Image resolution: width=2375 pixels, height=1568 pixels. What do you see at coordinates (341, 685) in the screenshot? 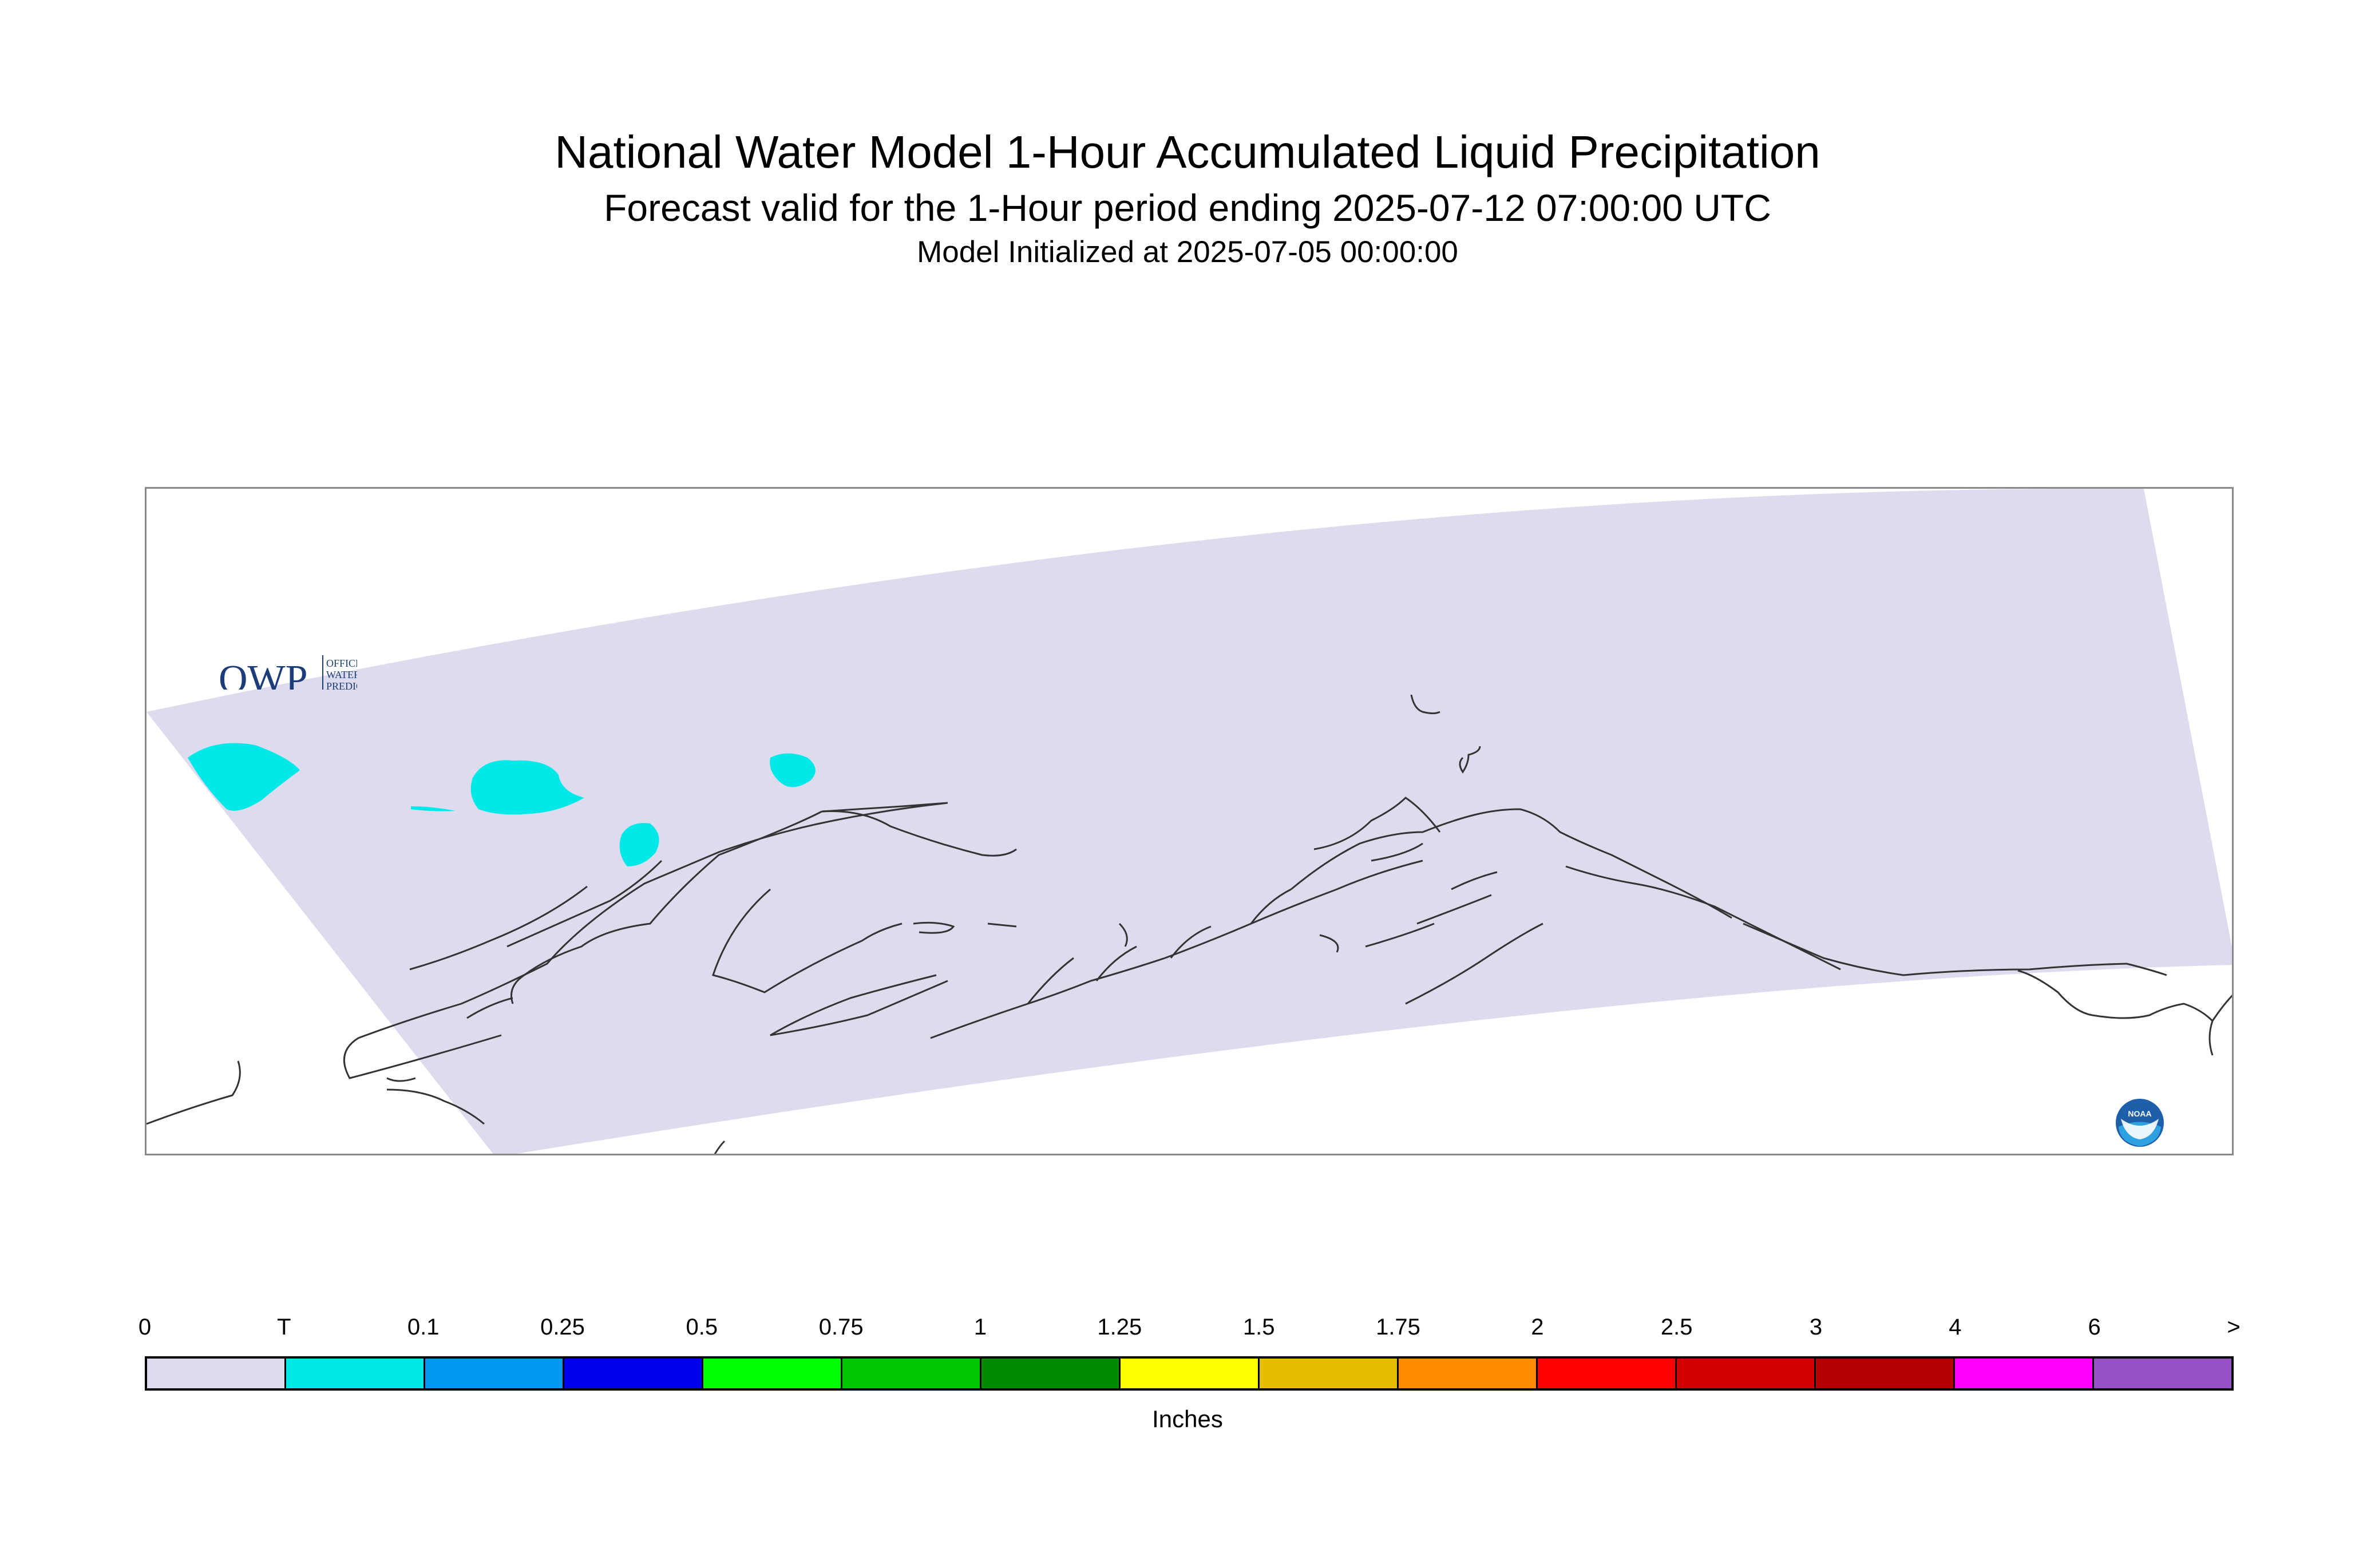
I see `owp-logo-line3: PREDICTION` at bounding box center [341, 685].